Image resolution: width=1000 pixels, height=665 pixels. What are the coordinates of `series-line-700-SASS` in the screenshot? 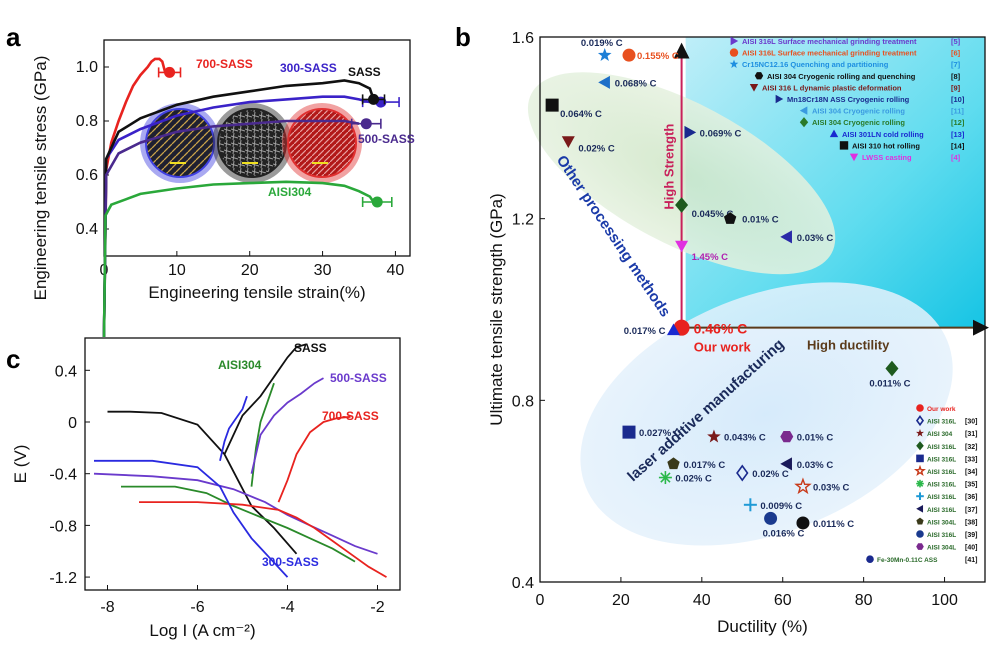 It's located at (134, 197).